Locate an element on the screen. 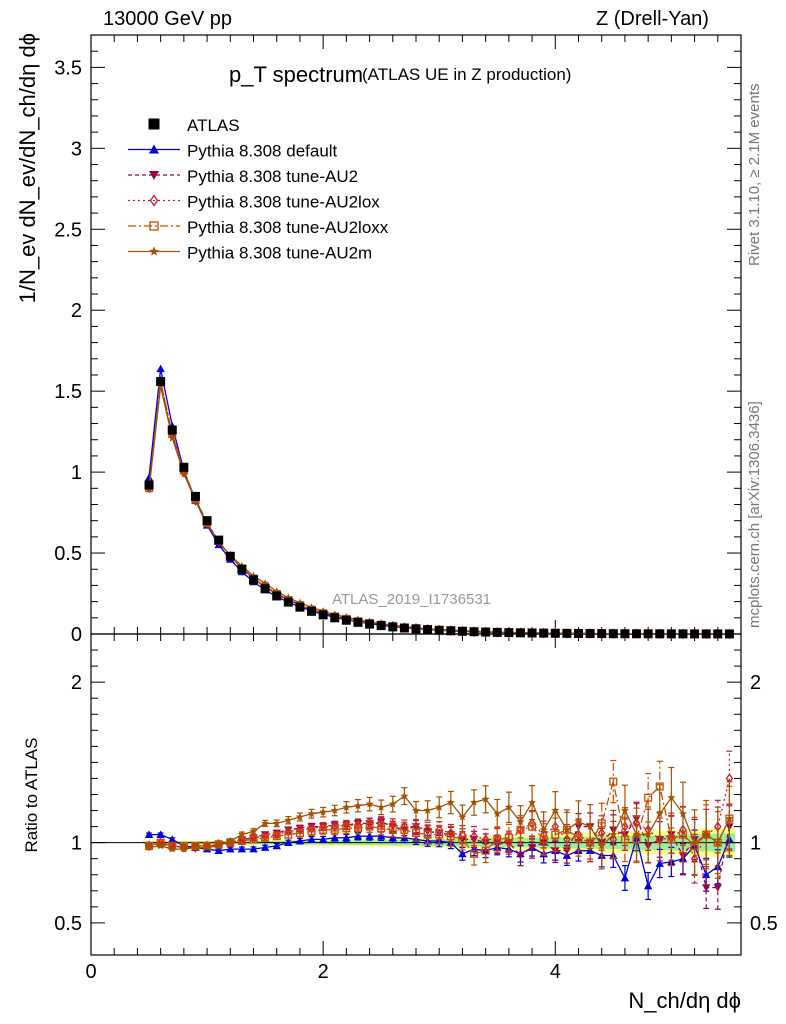 The height and width of the screenshot is (1024, 786). ratio-tick-label: 1 is located at coordinates (76, 844).